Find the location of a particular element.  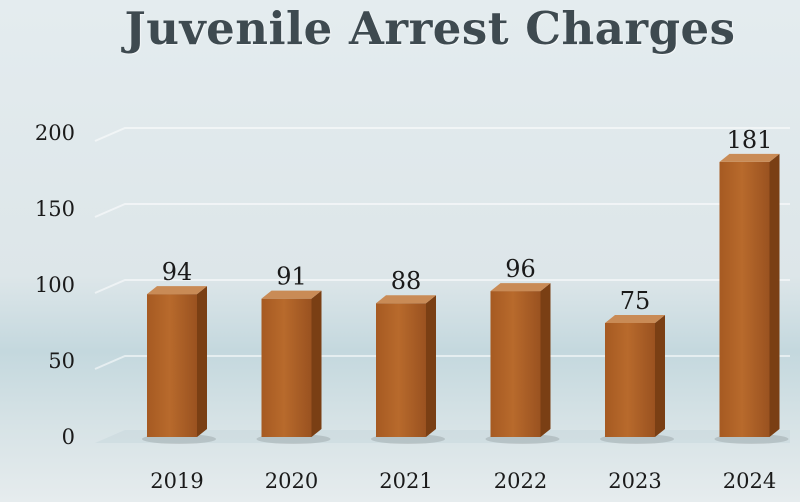

data-label-2020: 91 is located at coordinates (291, 277).